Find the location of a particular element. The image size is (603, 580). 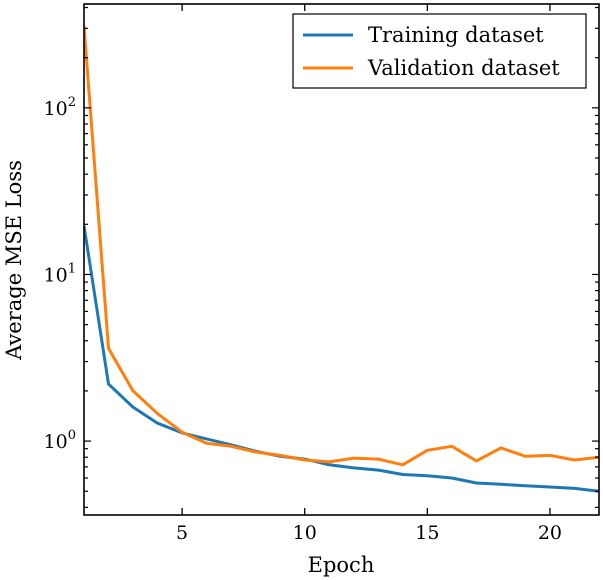

y-tick-label: 10⁰ is located at coordinates (60, 440).